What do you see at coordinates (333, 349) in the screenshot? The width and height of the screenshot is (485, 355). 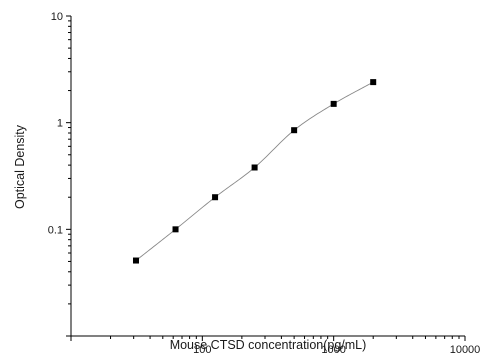 I see `x-tick-label: 1000` at bounding box center [333, 349].